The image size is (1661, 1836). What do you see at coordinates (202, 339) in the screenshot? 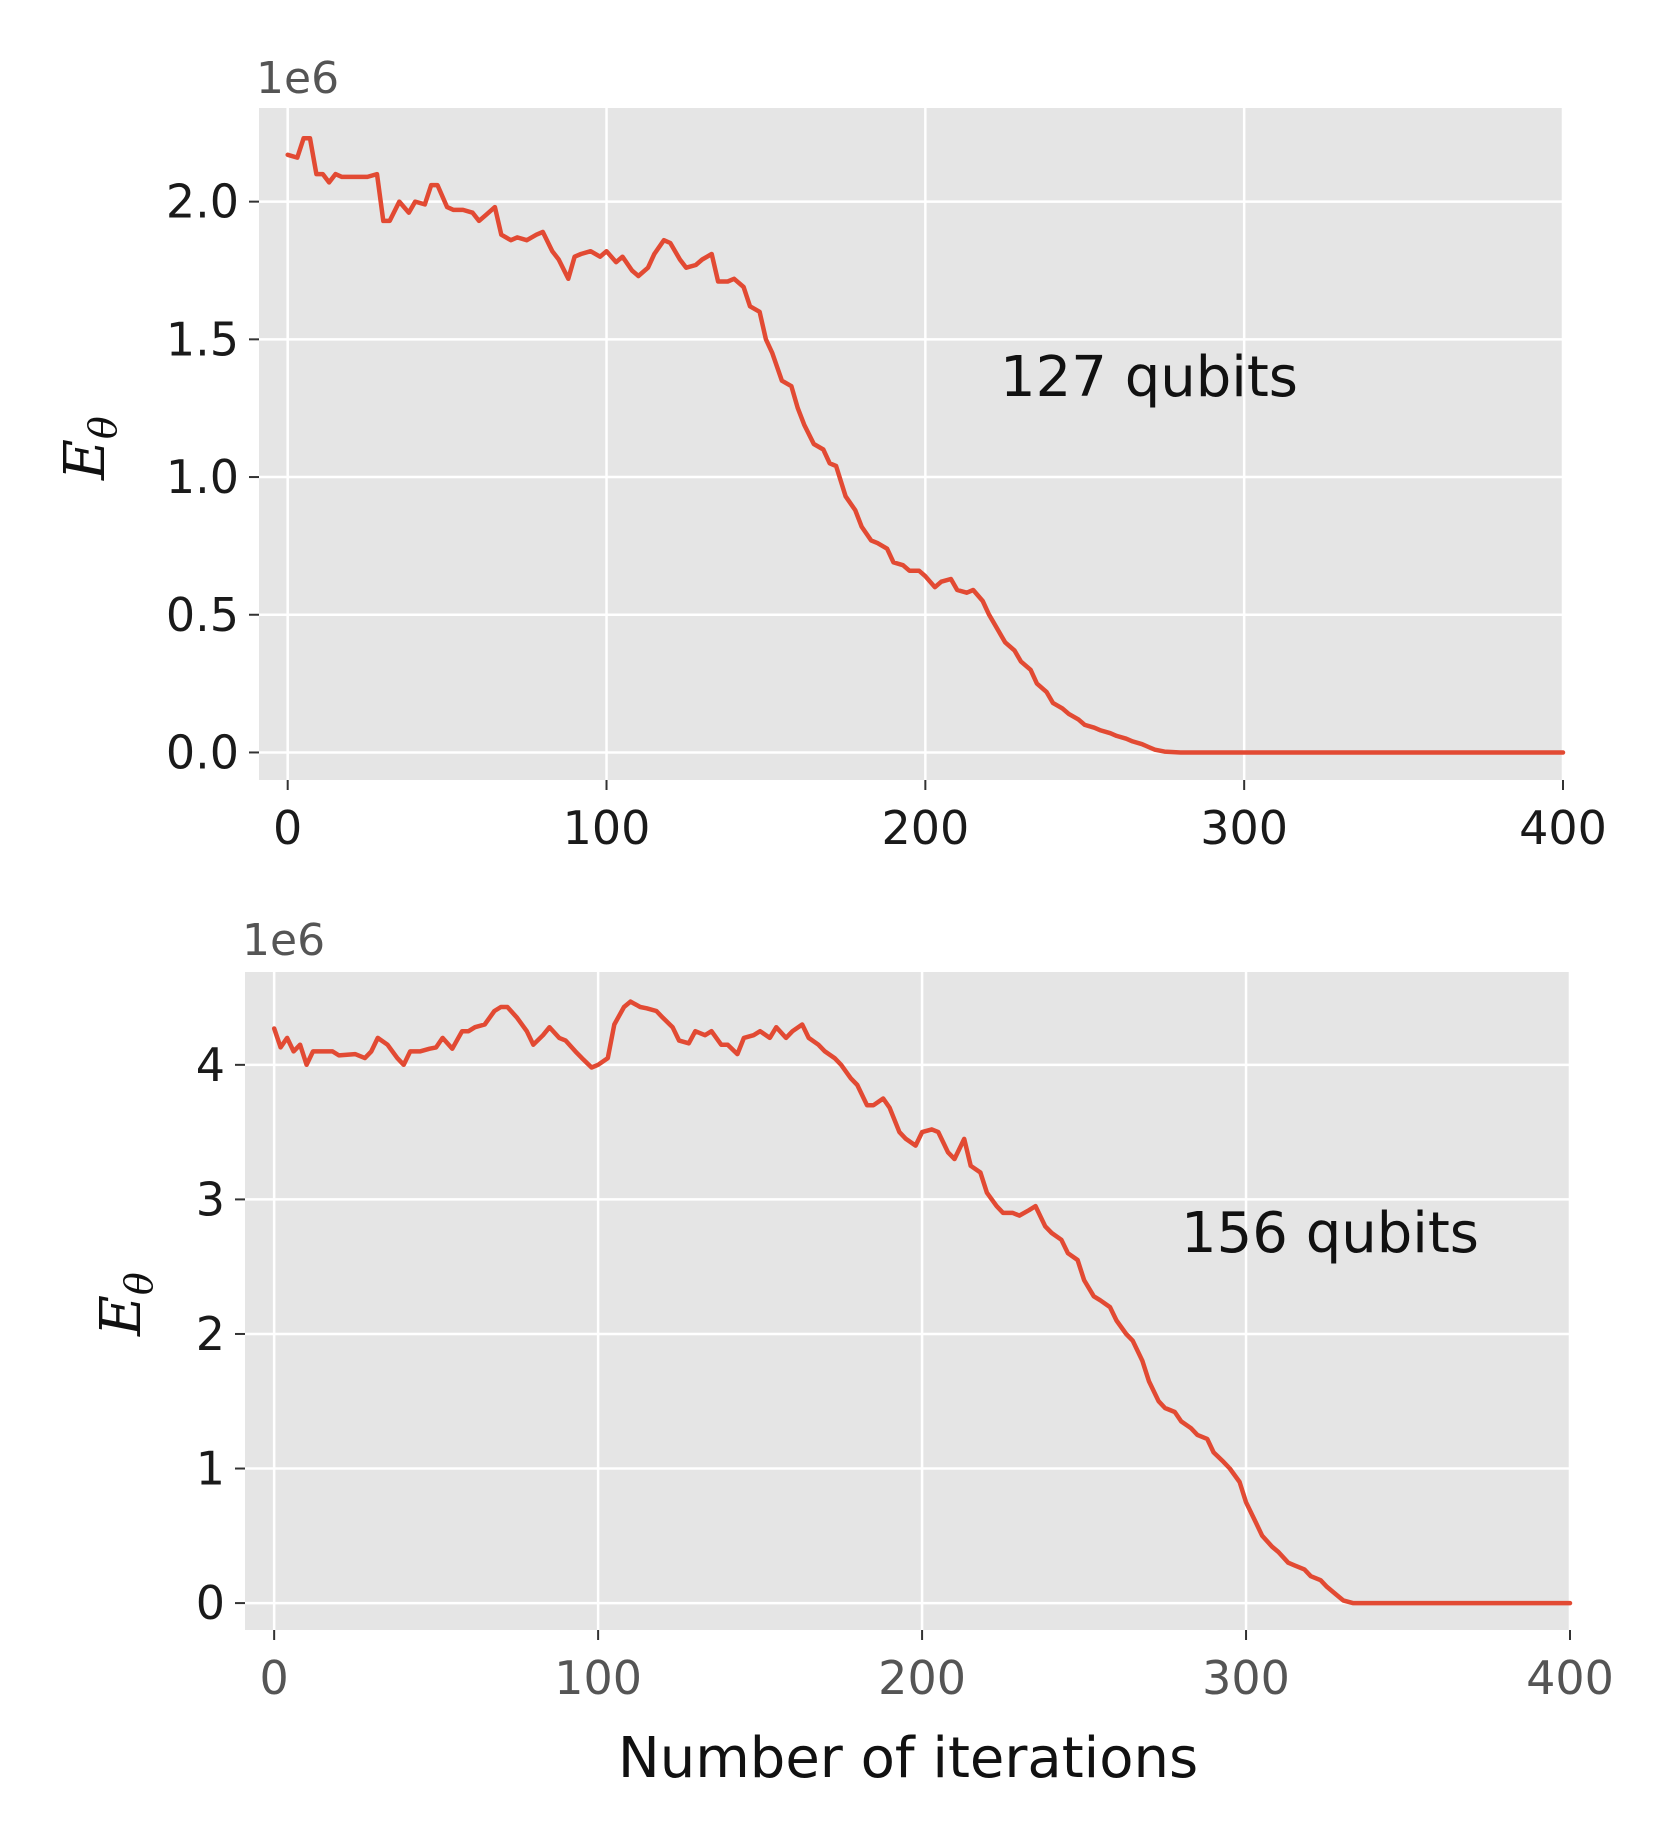
I see `y-tick-label: 1.5` at bounding box center [202, 339].